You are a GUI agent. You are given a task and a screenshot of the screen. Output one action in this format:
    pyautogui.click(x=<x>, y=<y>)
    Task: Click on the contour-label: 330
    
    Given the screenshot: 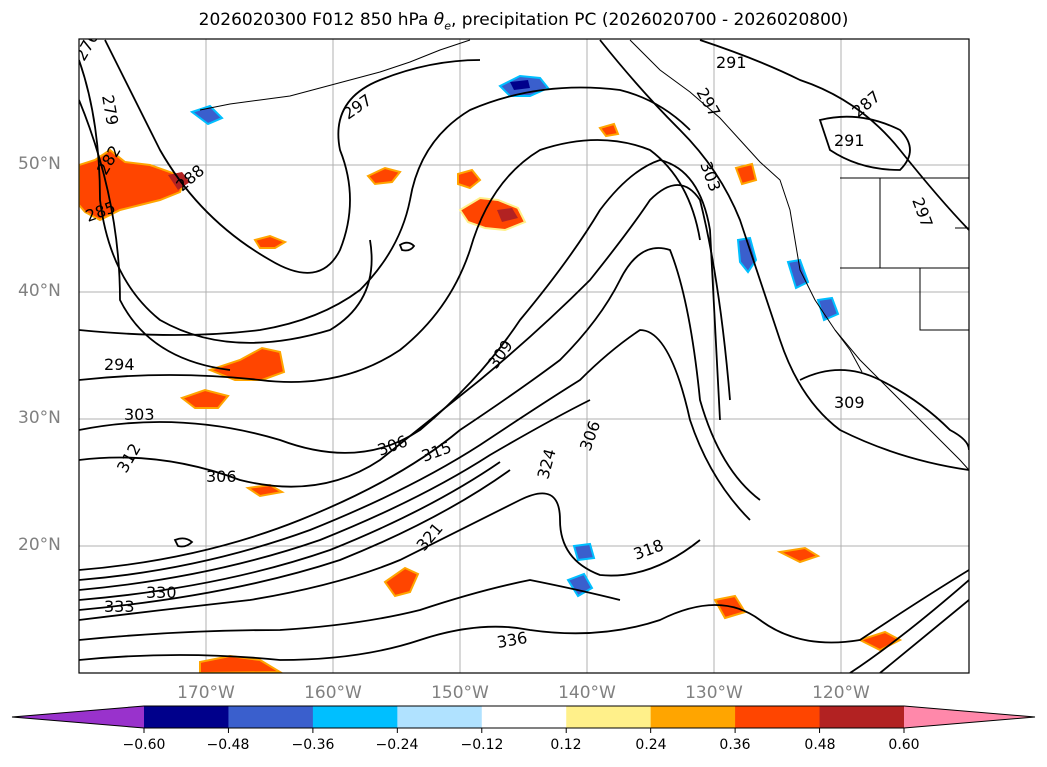 What is the action you would take?
    pyautogui.click(x=161, y=592)
    